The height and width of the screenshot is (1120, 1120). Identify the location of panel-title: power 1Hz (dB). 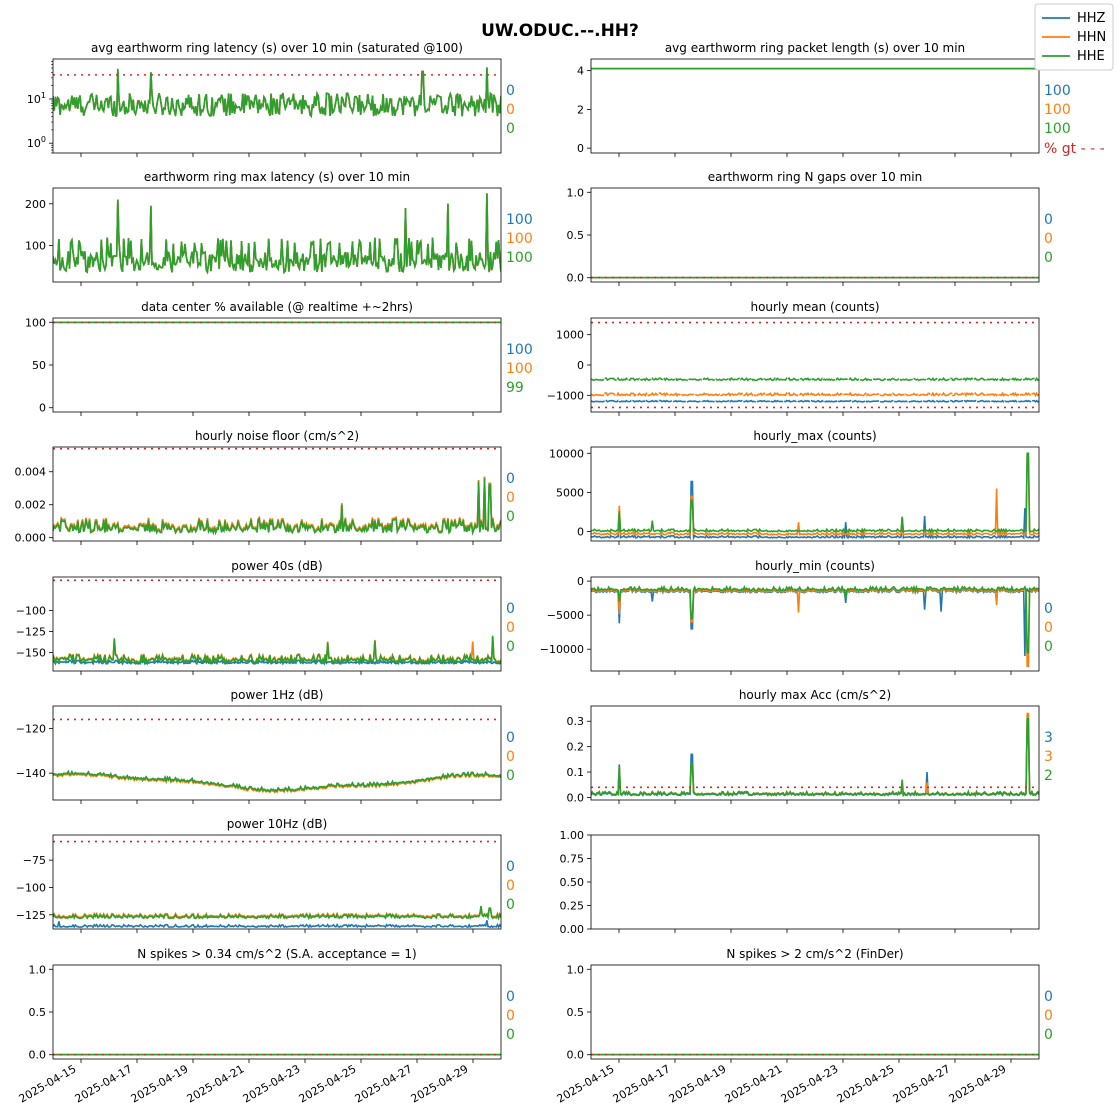
(277, 695).